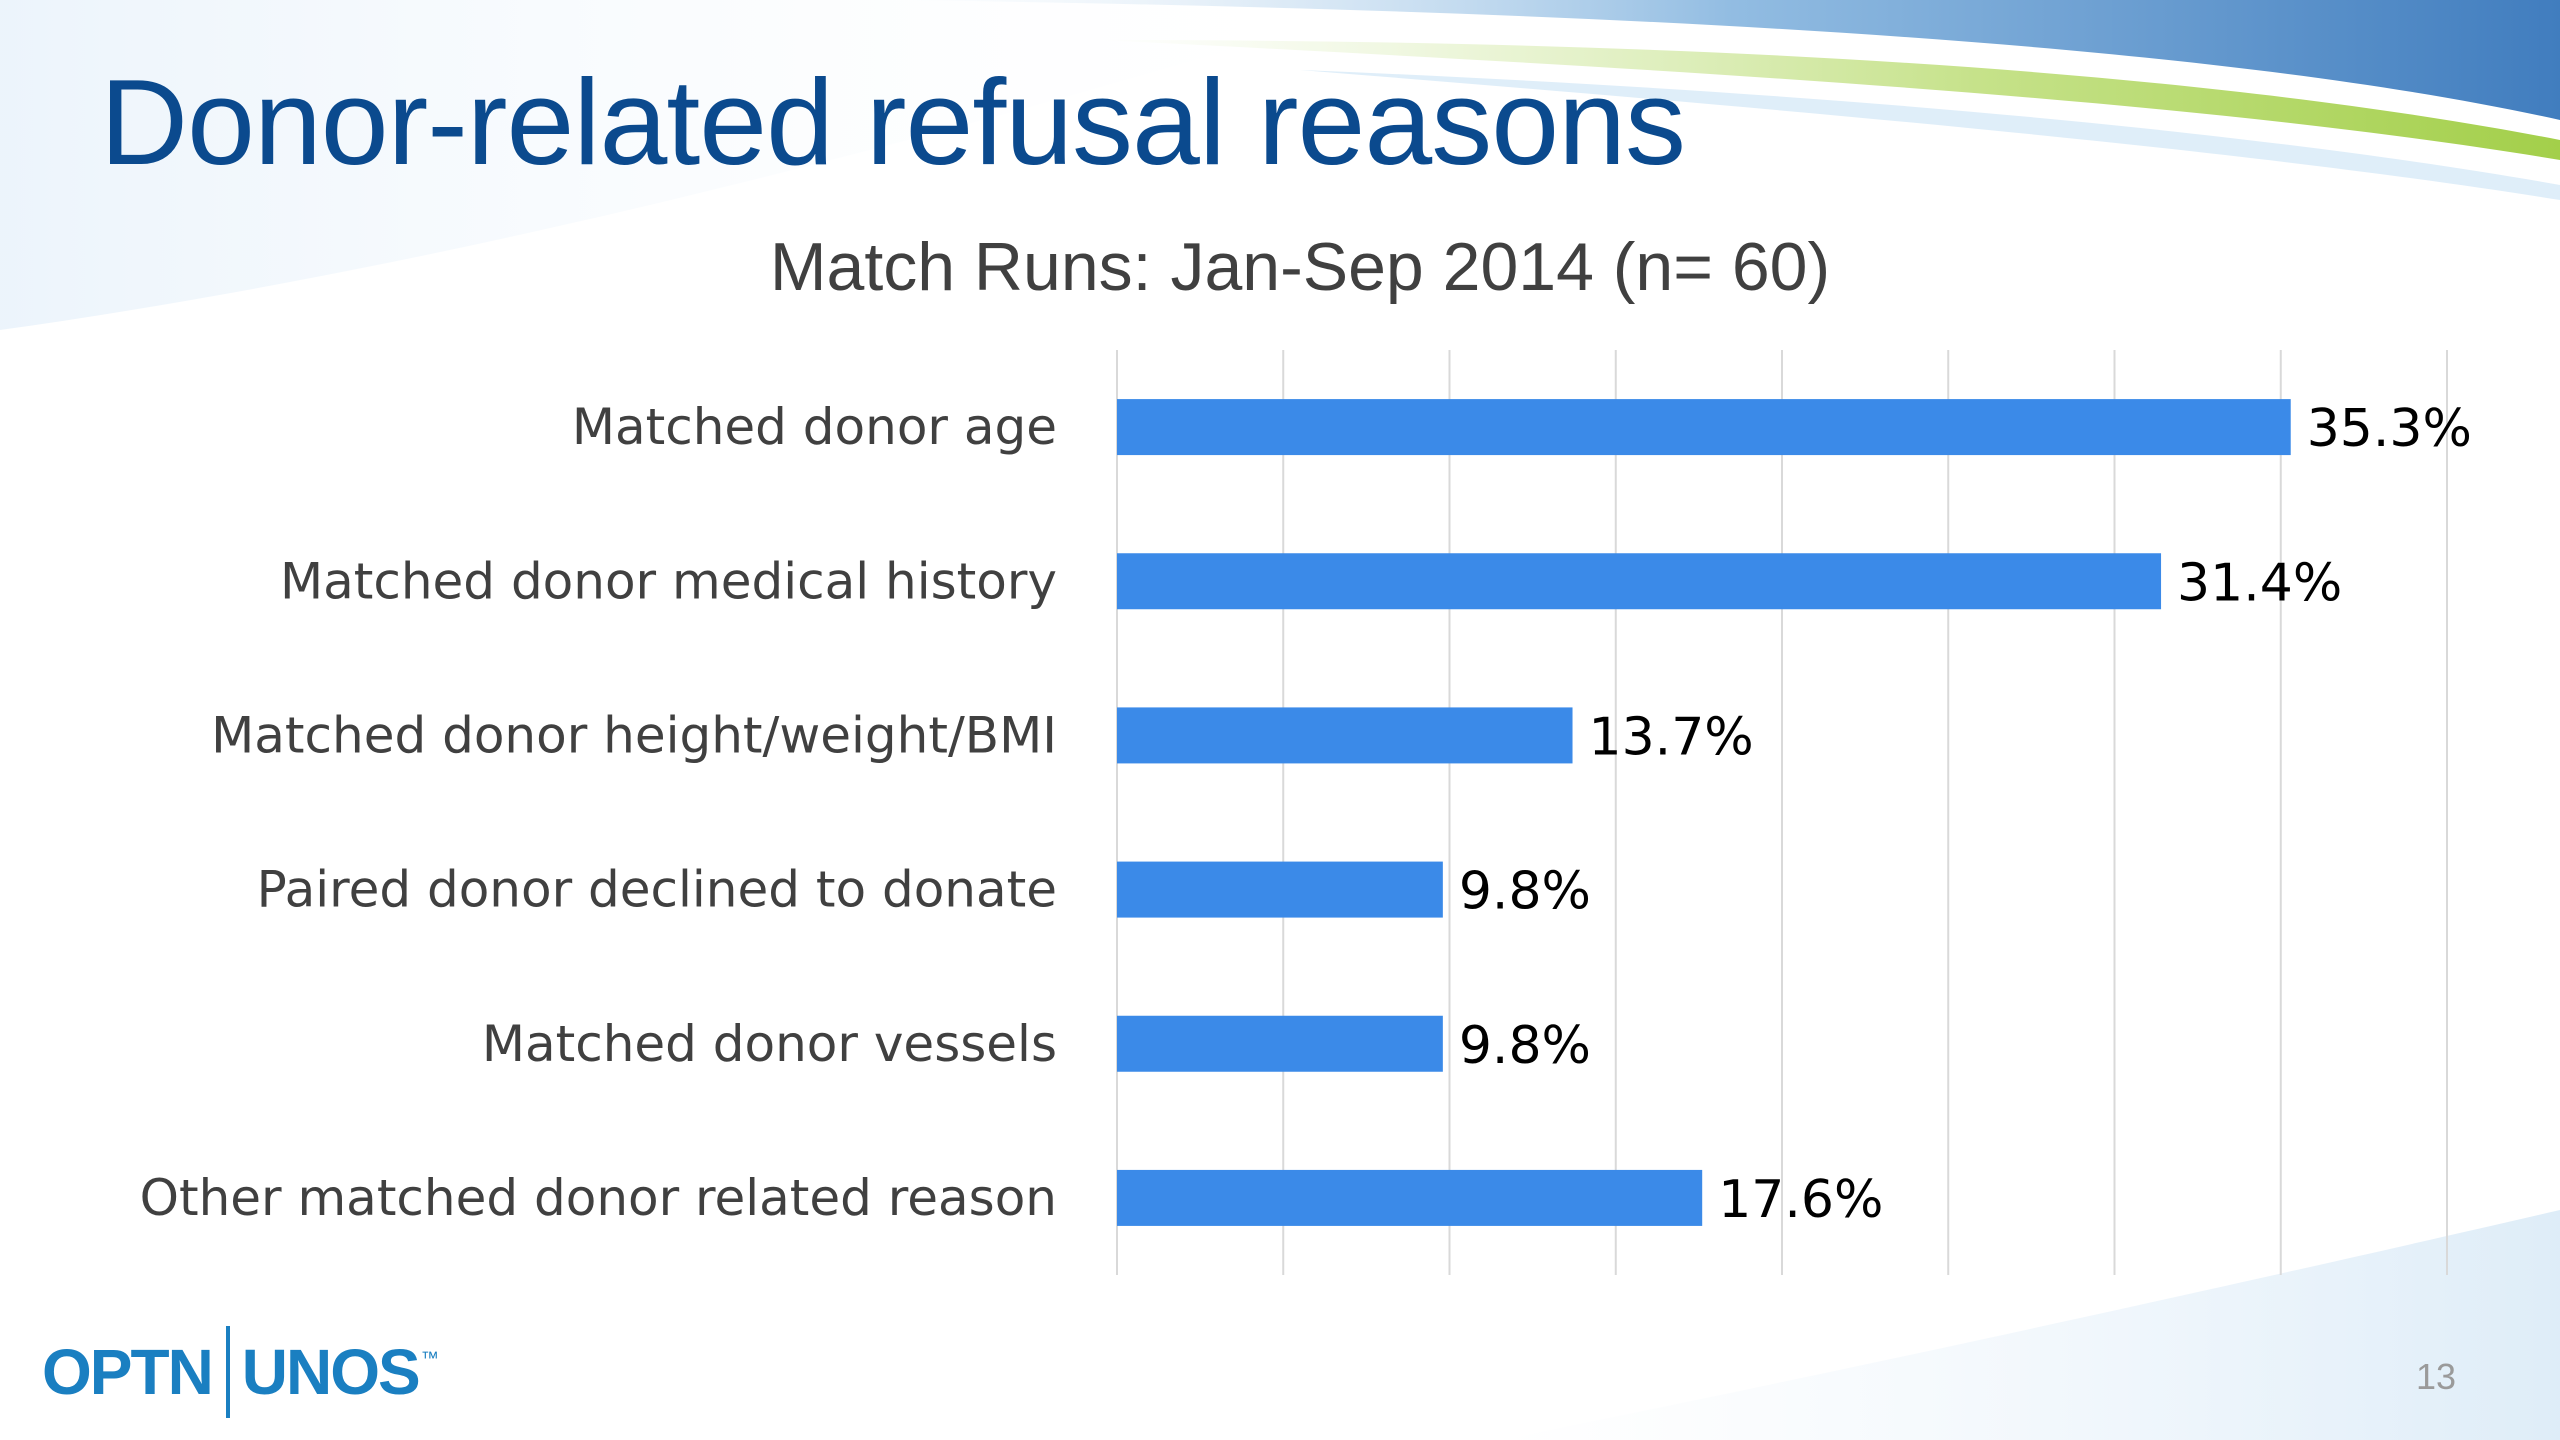 This screenshot has height=1440, width=2560. I want to click on logo-optn: OPTN, so click(128, 1372).